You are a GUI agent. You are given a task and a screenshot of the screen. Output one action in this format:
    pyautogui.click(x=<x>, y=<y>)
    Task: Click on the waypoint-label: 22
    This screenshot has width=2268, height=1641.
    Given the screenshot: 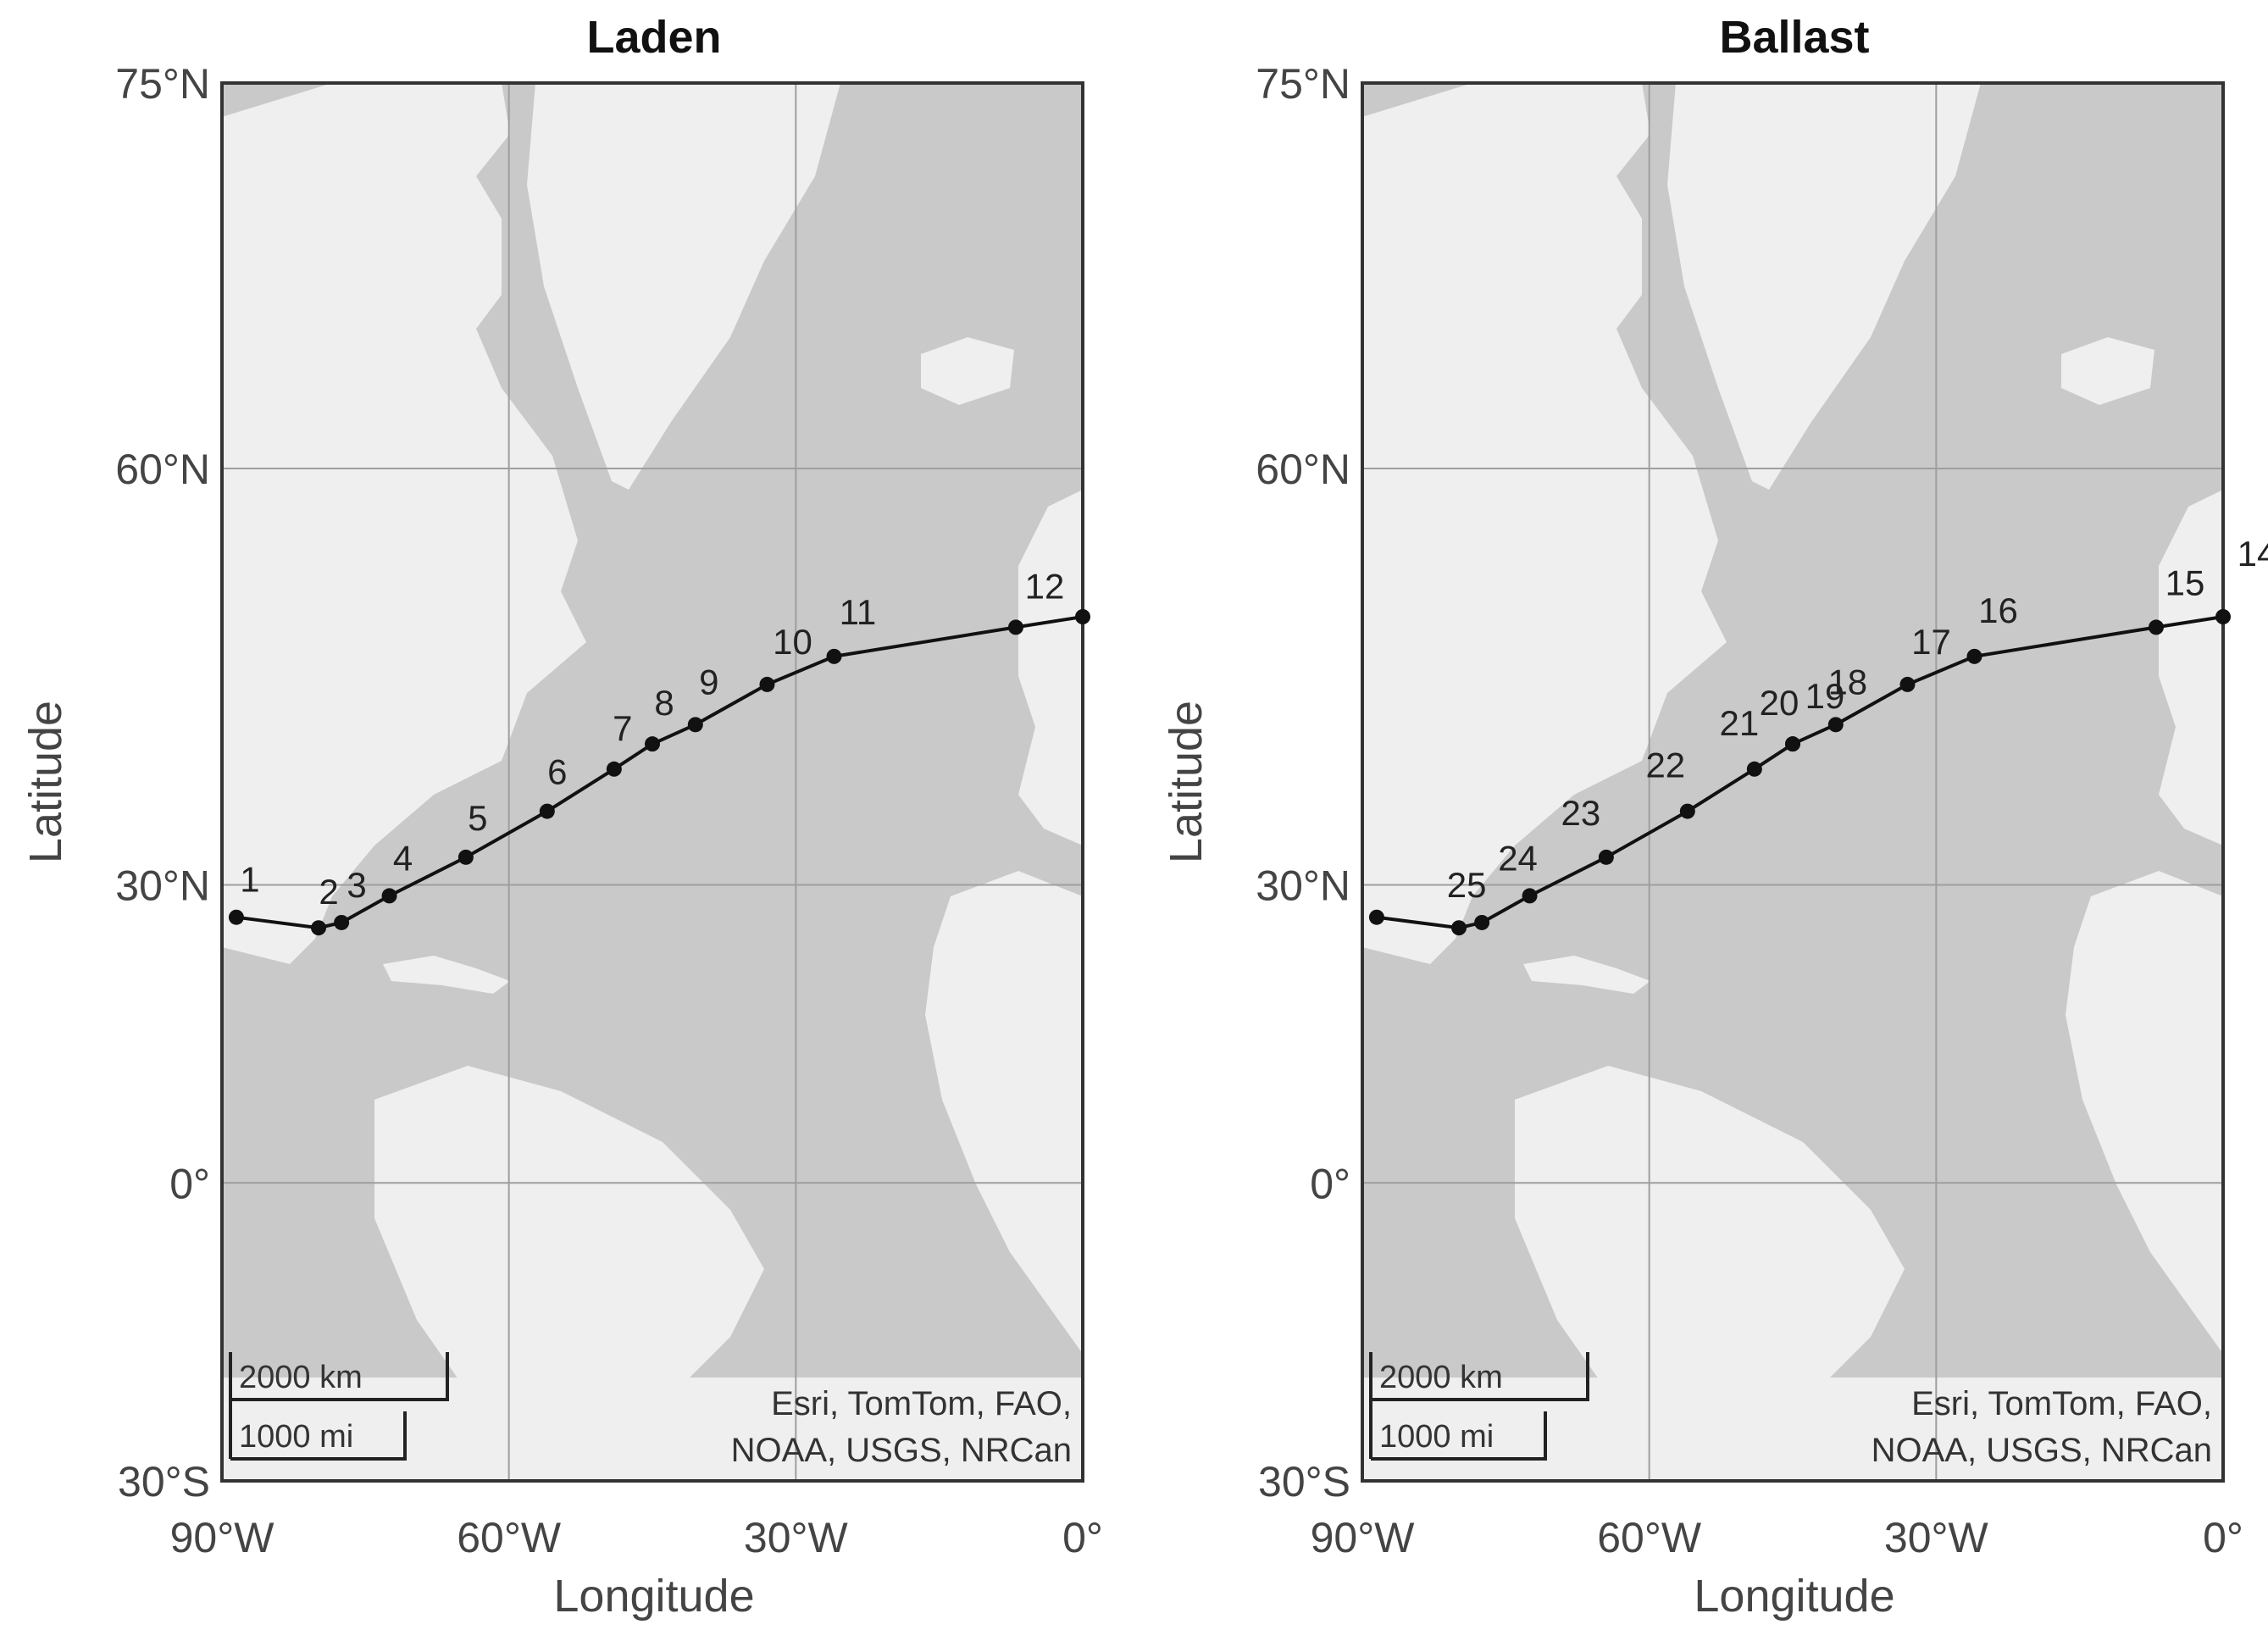 What is the action you would take?
    pyautogui.click(x=1665, y=765)
    